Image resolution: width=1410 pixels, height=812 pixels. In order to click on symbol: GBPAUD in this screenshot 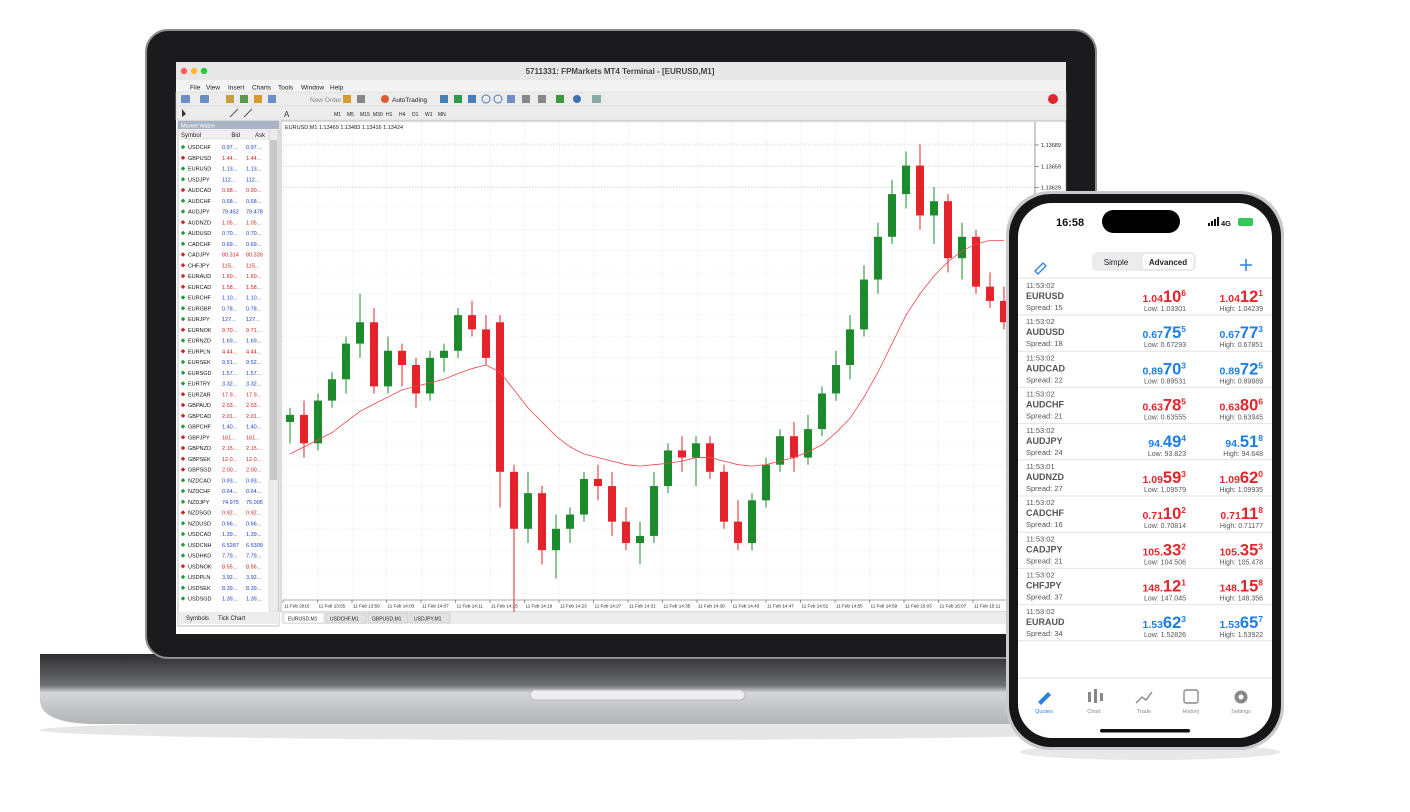, I will do `click(199, 406)`.